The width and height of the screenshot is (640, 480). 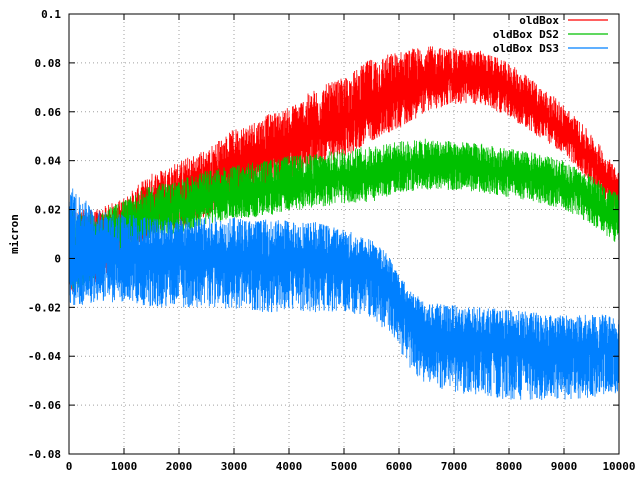 What do you see at coordinates (564, 466) in the screenshot?
I see `x-tick-label: 9000` at bounding box center [564, 466].